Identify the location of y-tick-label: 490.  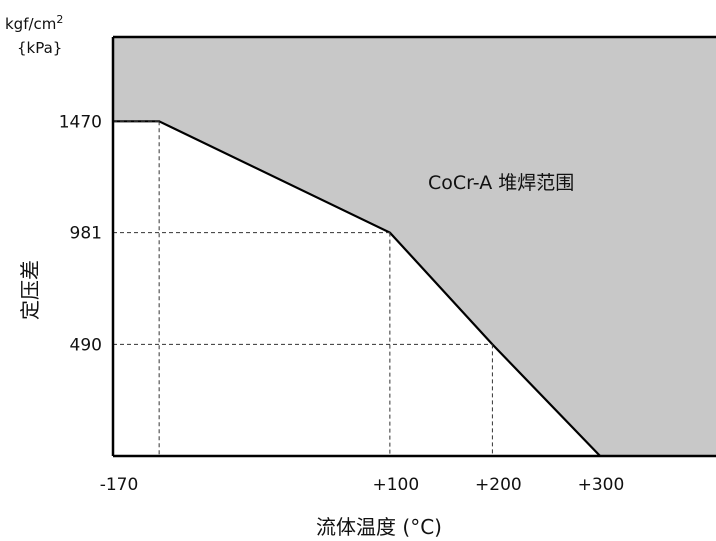
(86, 345).